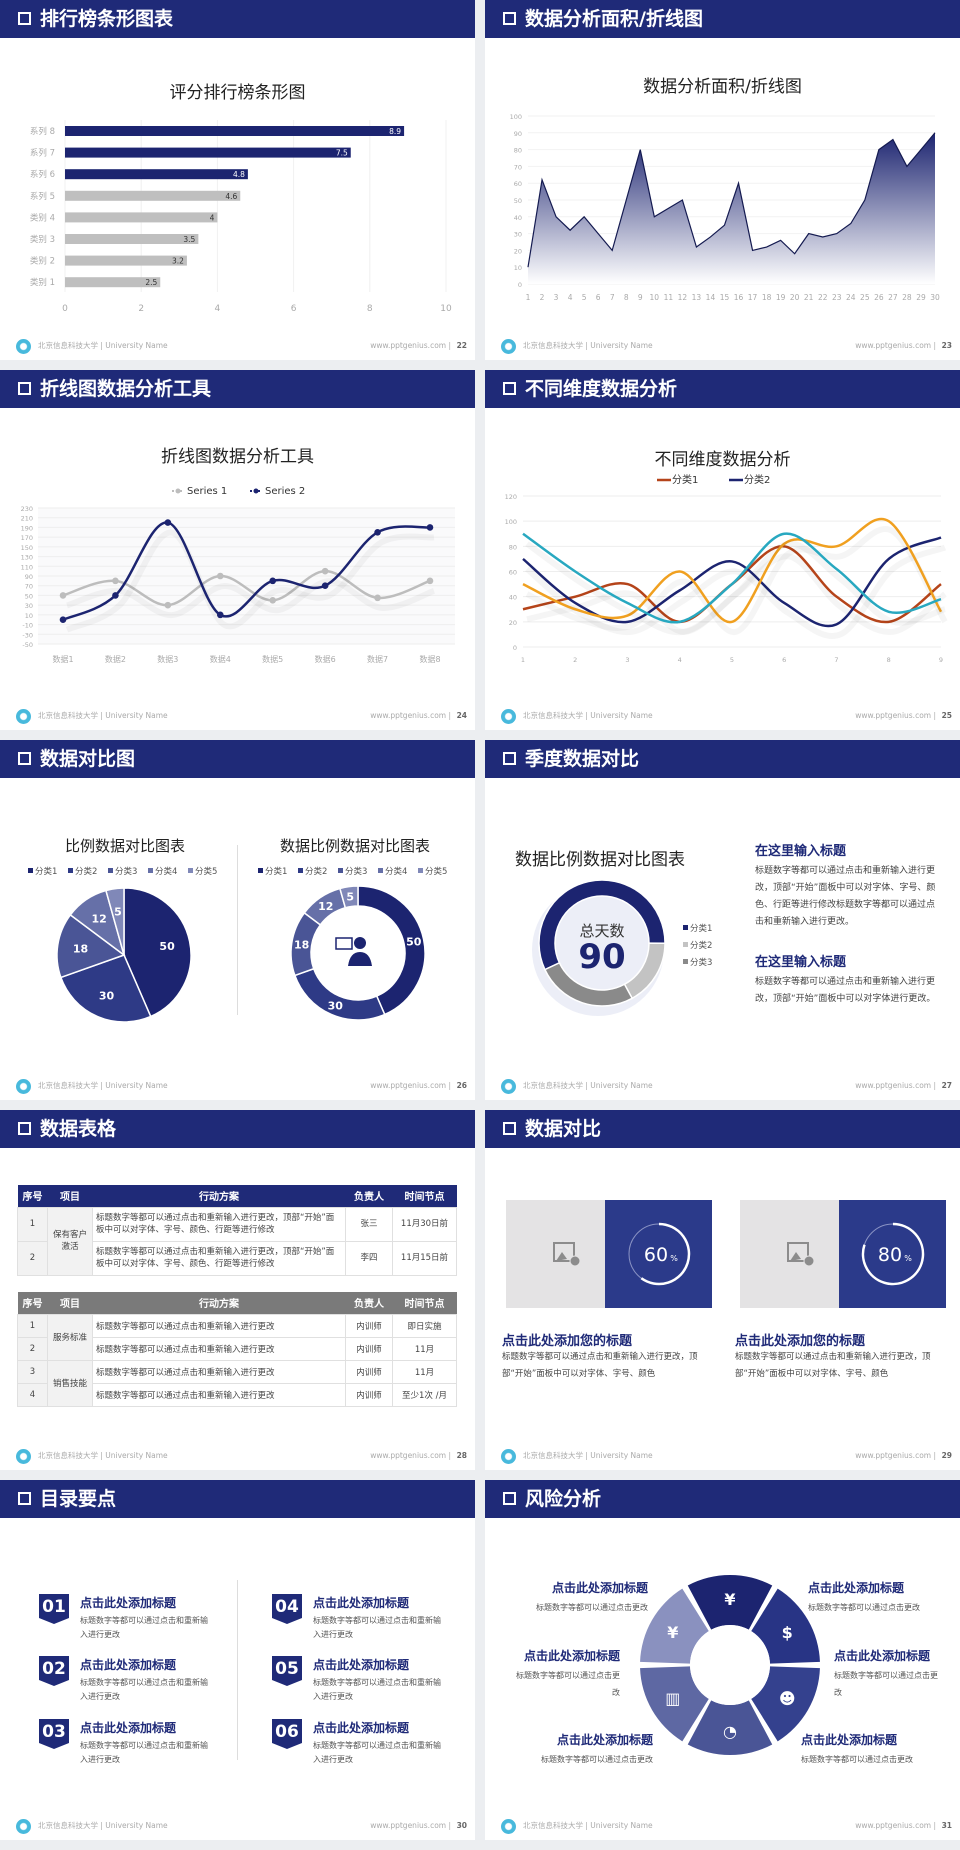 The width and height of the screenshot is (960, 1850). What do you see at coordinates (672, 1632) in the screenshot?
I see `yen-hand-icon: ¥` at bounding box center [672, 1632].